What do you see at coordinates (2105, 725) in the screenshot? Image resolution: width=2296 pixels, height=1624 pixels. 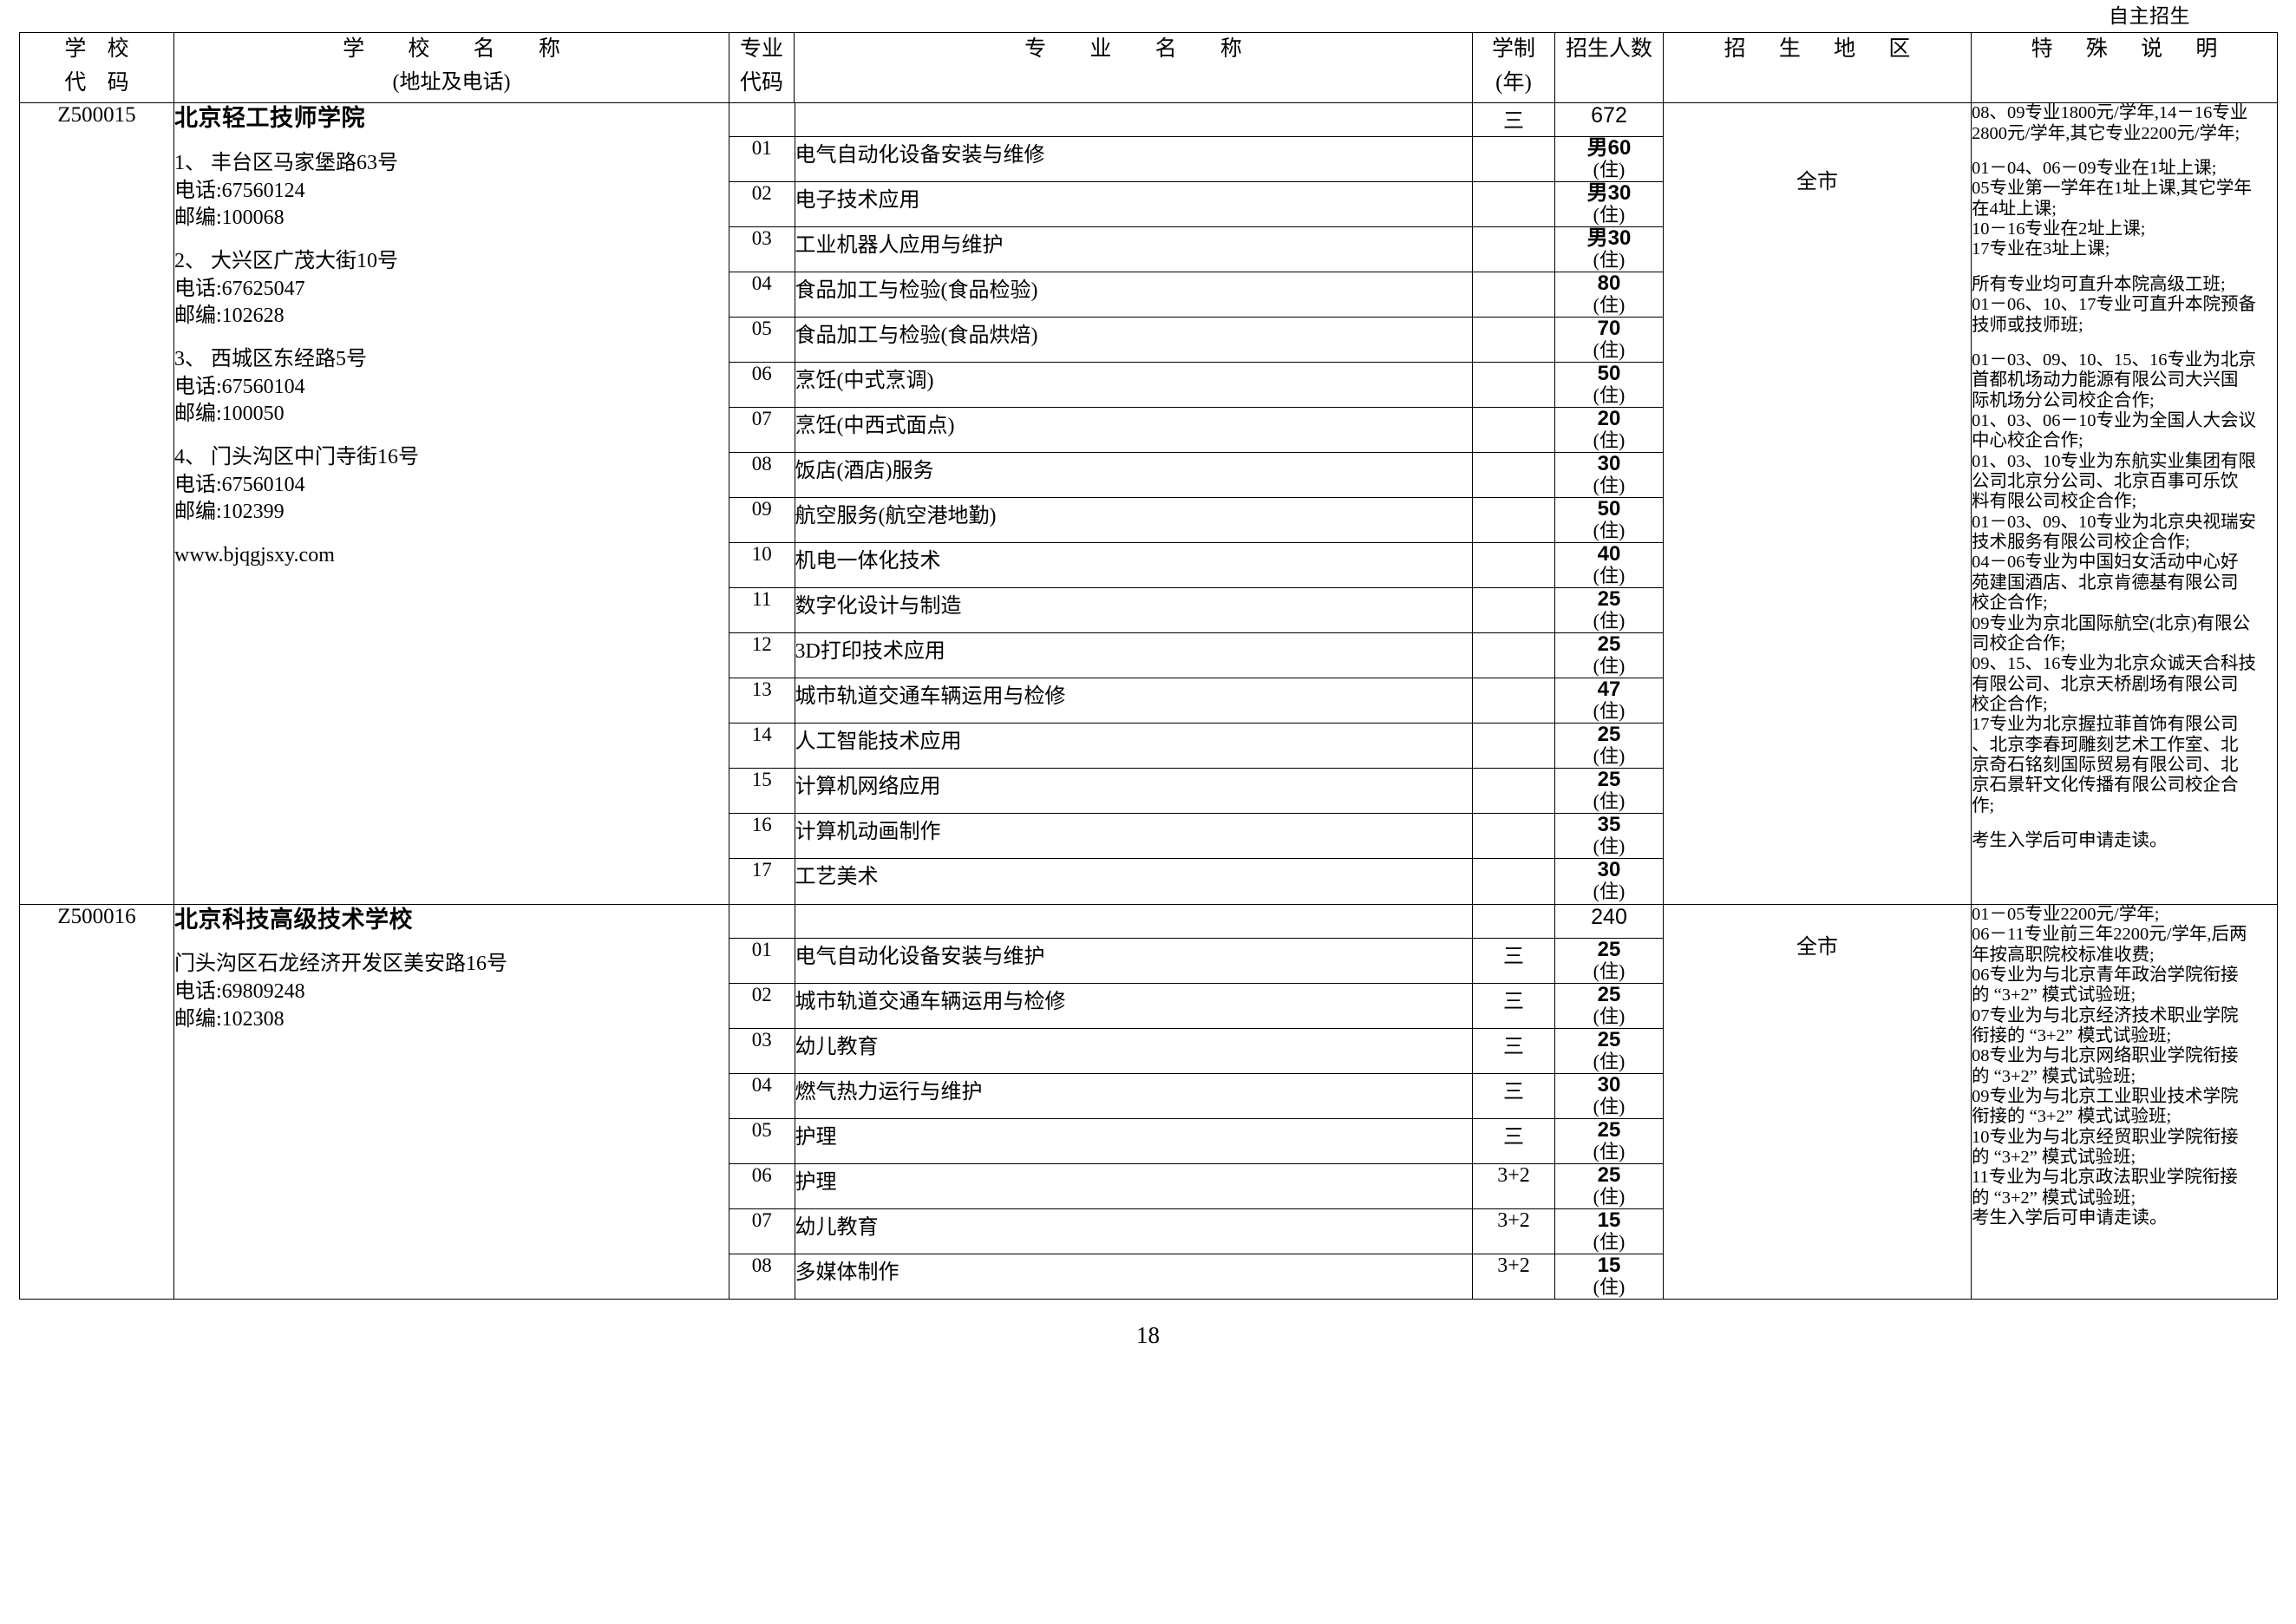 I see `special-note-line: 17专业为北京握拉菲首饰有限公司` at bounding box center [2105, 725].